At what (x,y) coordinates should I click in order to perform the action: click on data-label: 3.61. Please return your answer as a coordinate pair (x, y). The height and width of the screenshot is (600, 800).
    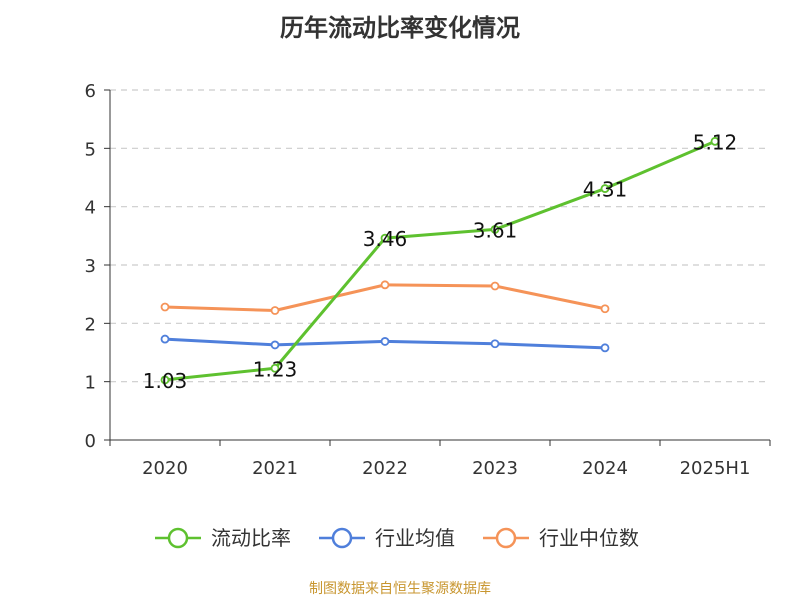
    Looking at the image, I should click on (495, 230).